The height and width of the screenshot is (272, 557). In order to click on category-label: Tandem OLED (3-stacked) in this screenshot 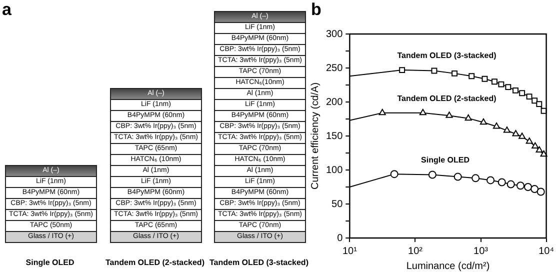, I will do `click(259, 262)`.